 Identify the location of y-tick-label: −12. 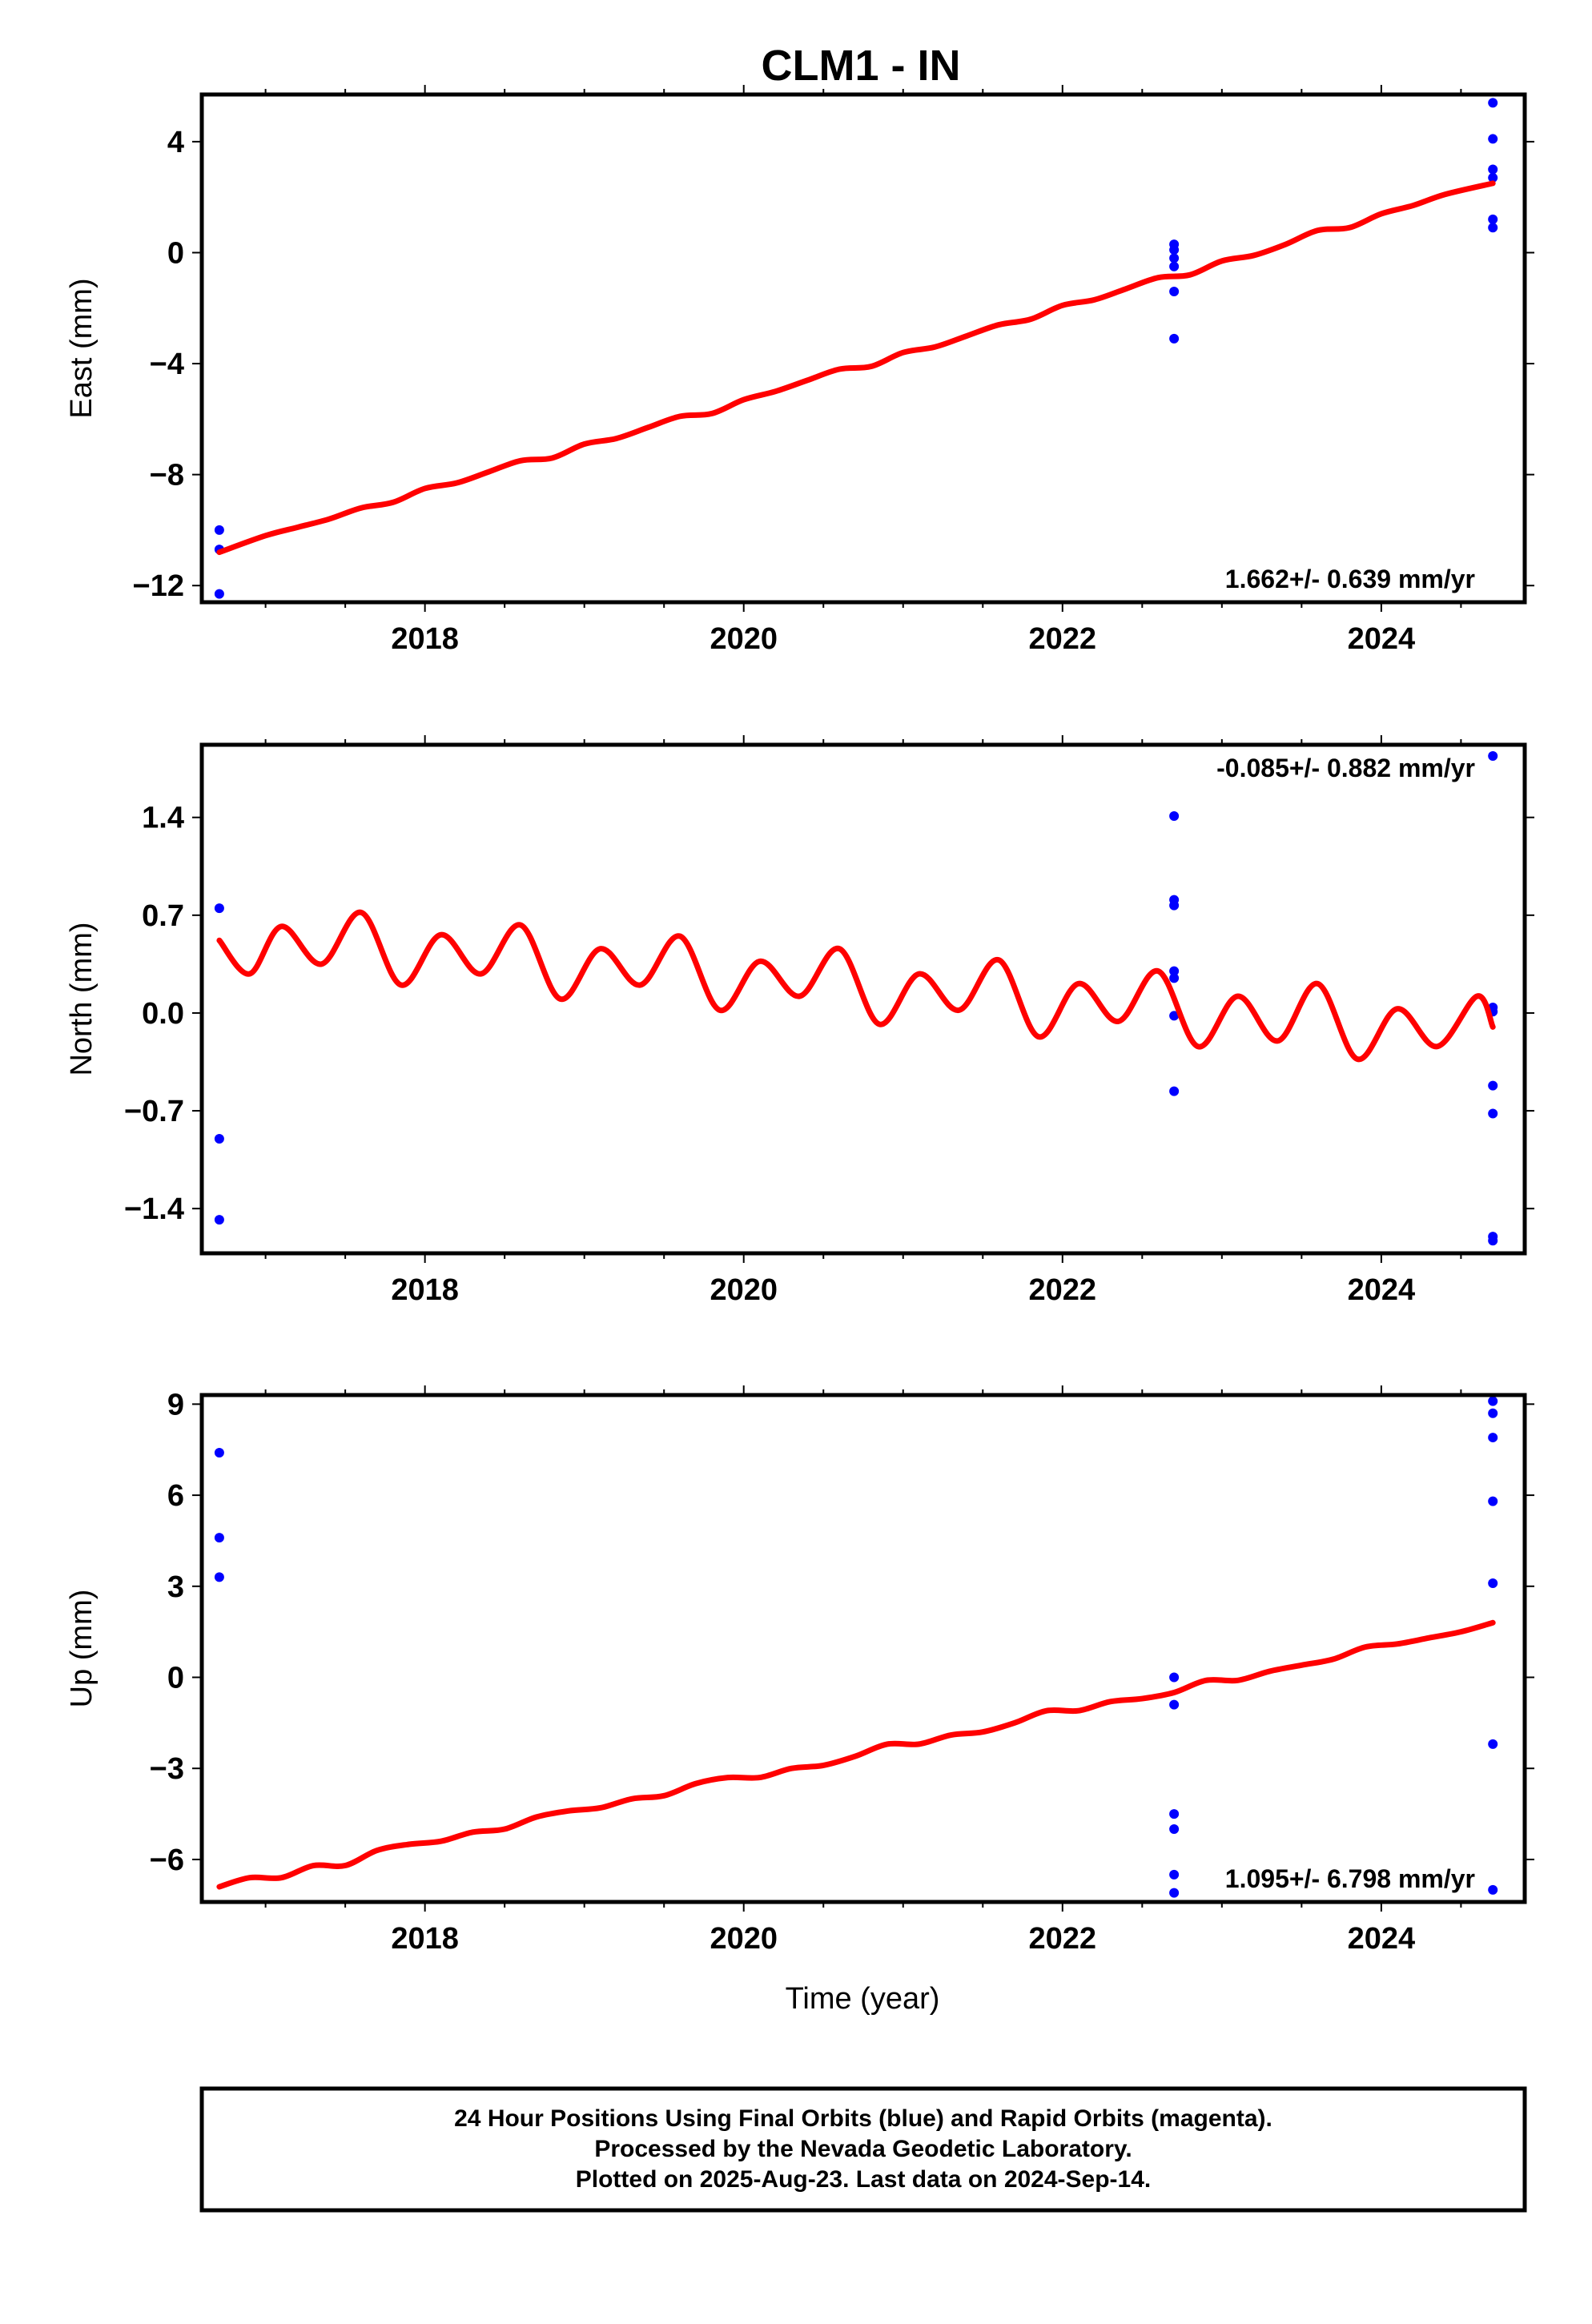
(158, 586).